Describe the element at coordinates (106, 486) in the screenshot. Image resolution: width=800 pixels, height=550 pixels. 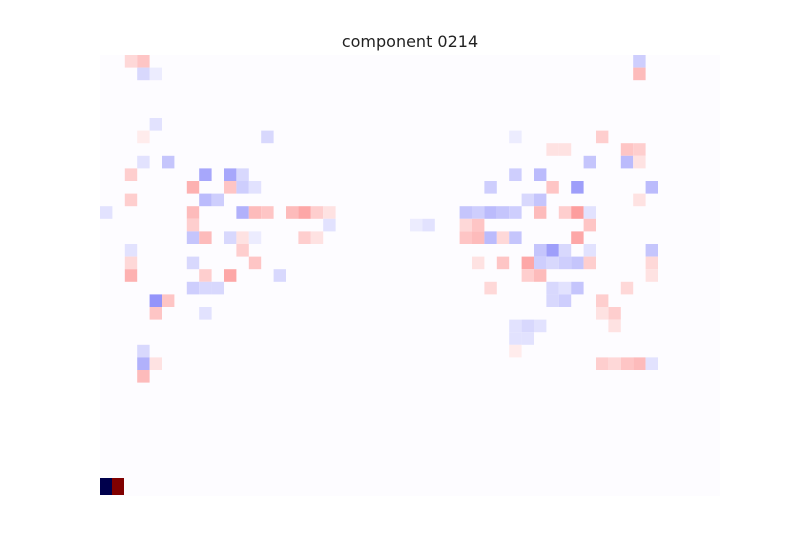
I see `scale-swatch-min` at that location.